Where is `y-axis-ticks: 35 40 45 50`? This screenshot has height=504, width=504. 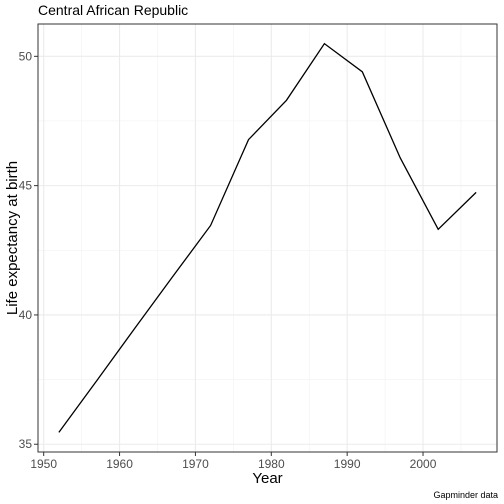
y-axis-ticks: 35 40 45 50 is located at coordinates (28, 250).